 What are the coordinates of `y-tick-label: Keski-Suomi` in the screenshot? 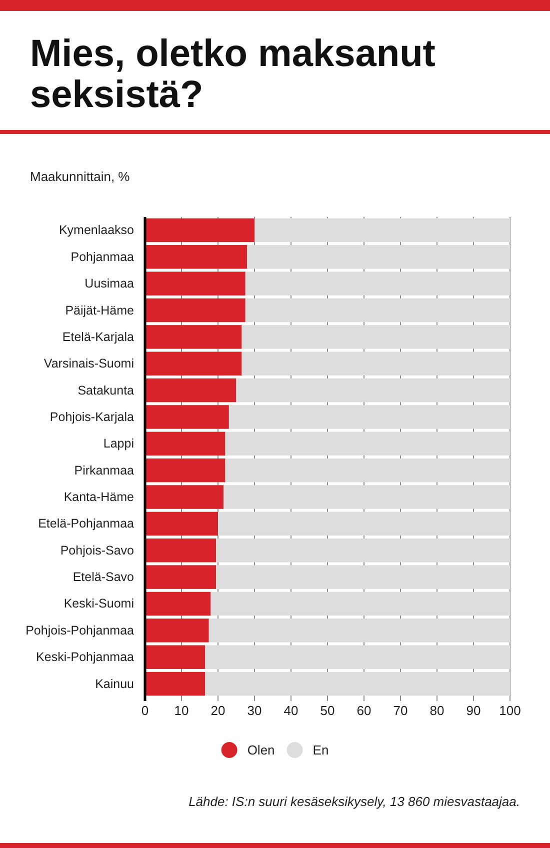 It's located at (99, 603).